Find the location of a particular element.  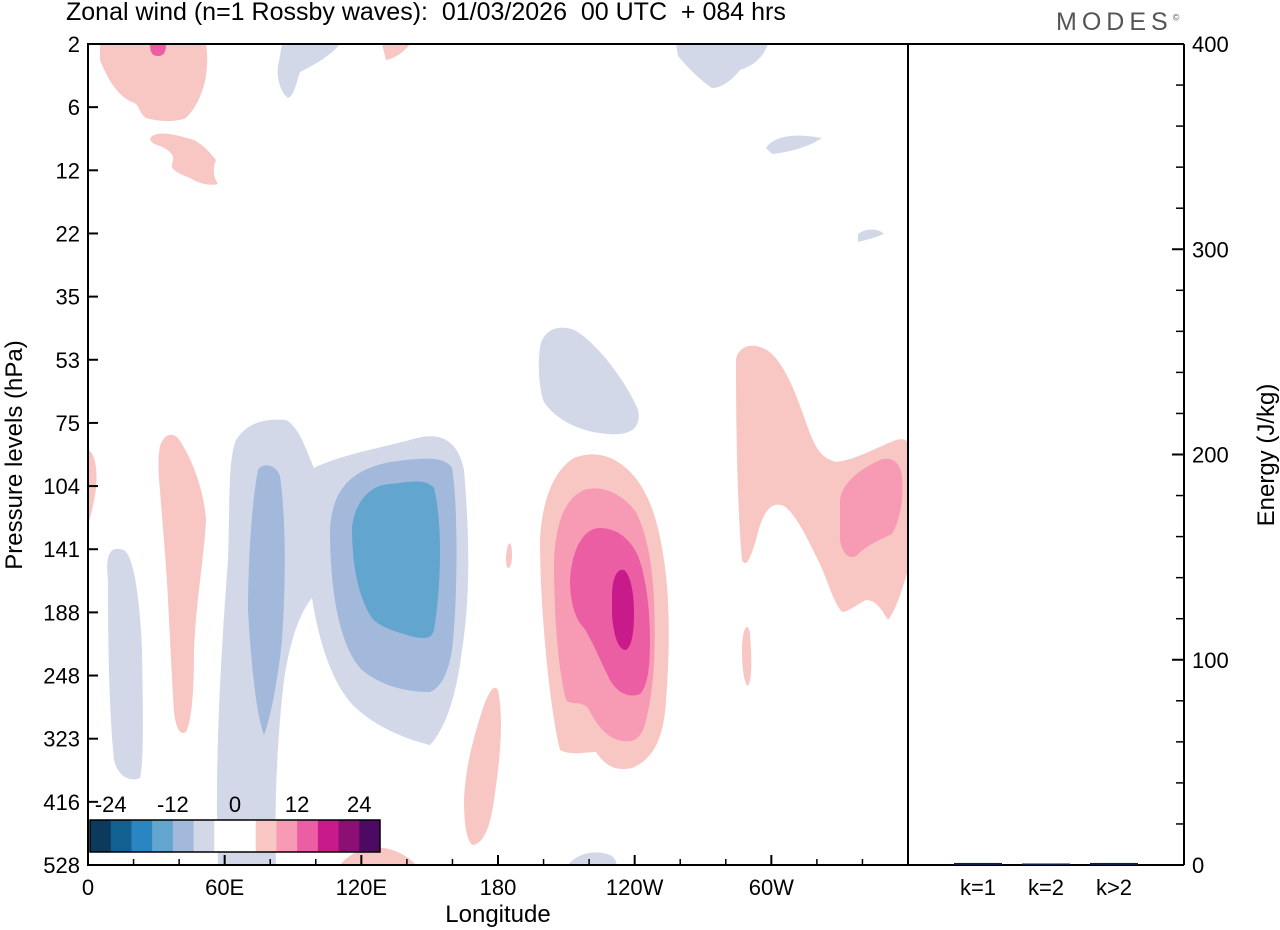

contour-pos4-east is located at coordinates (822, 482).